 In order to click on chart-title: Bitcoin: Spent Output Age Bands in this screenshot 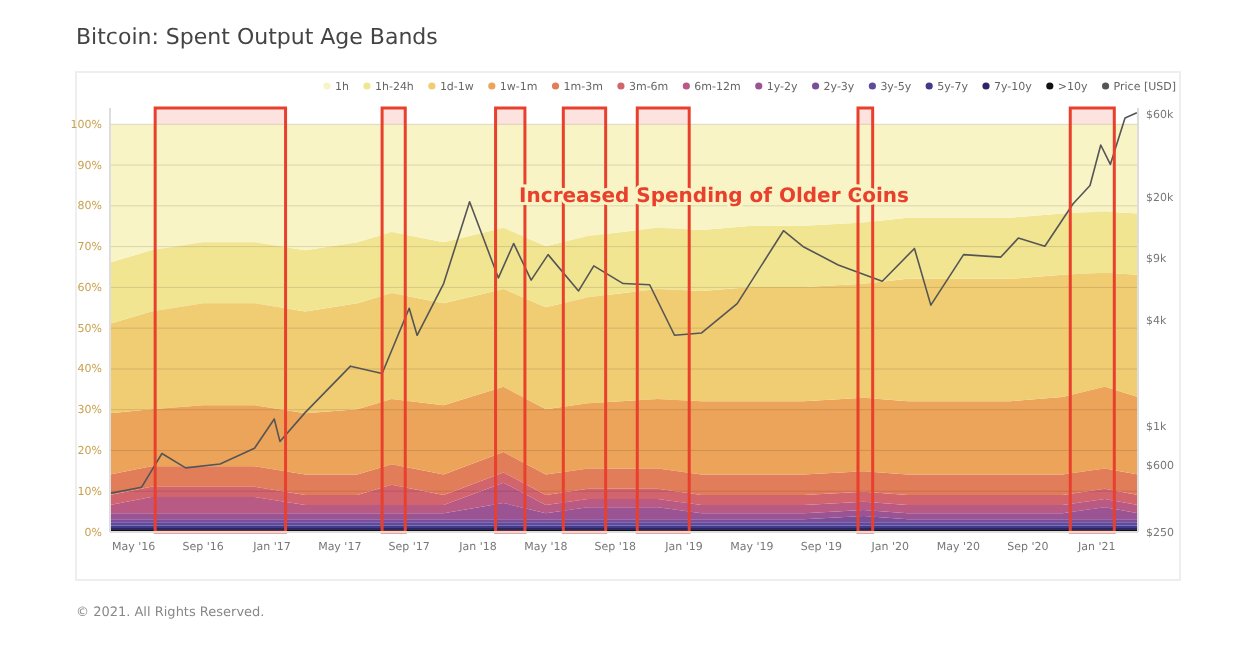, I will do `click(257, 37)`.